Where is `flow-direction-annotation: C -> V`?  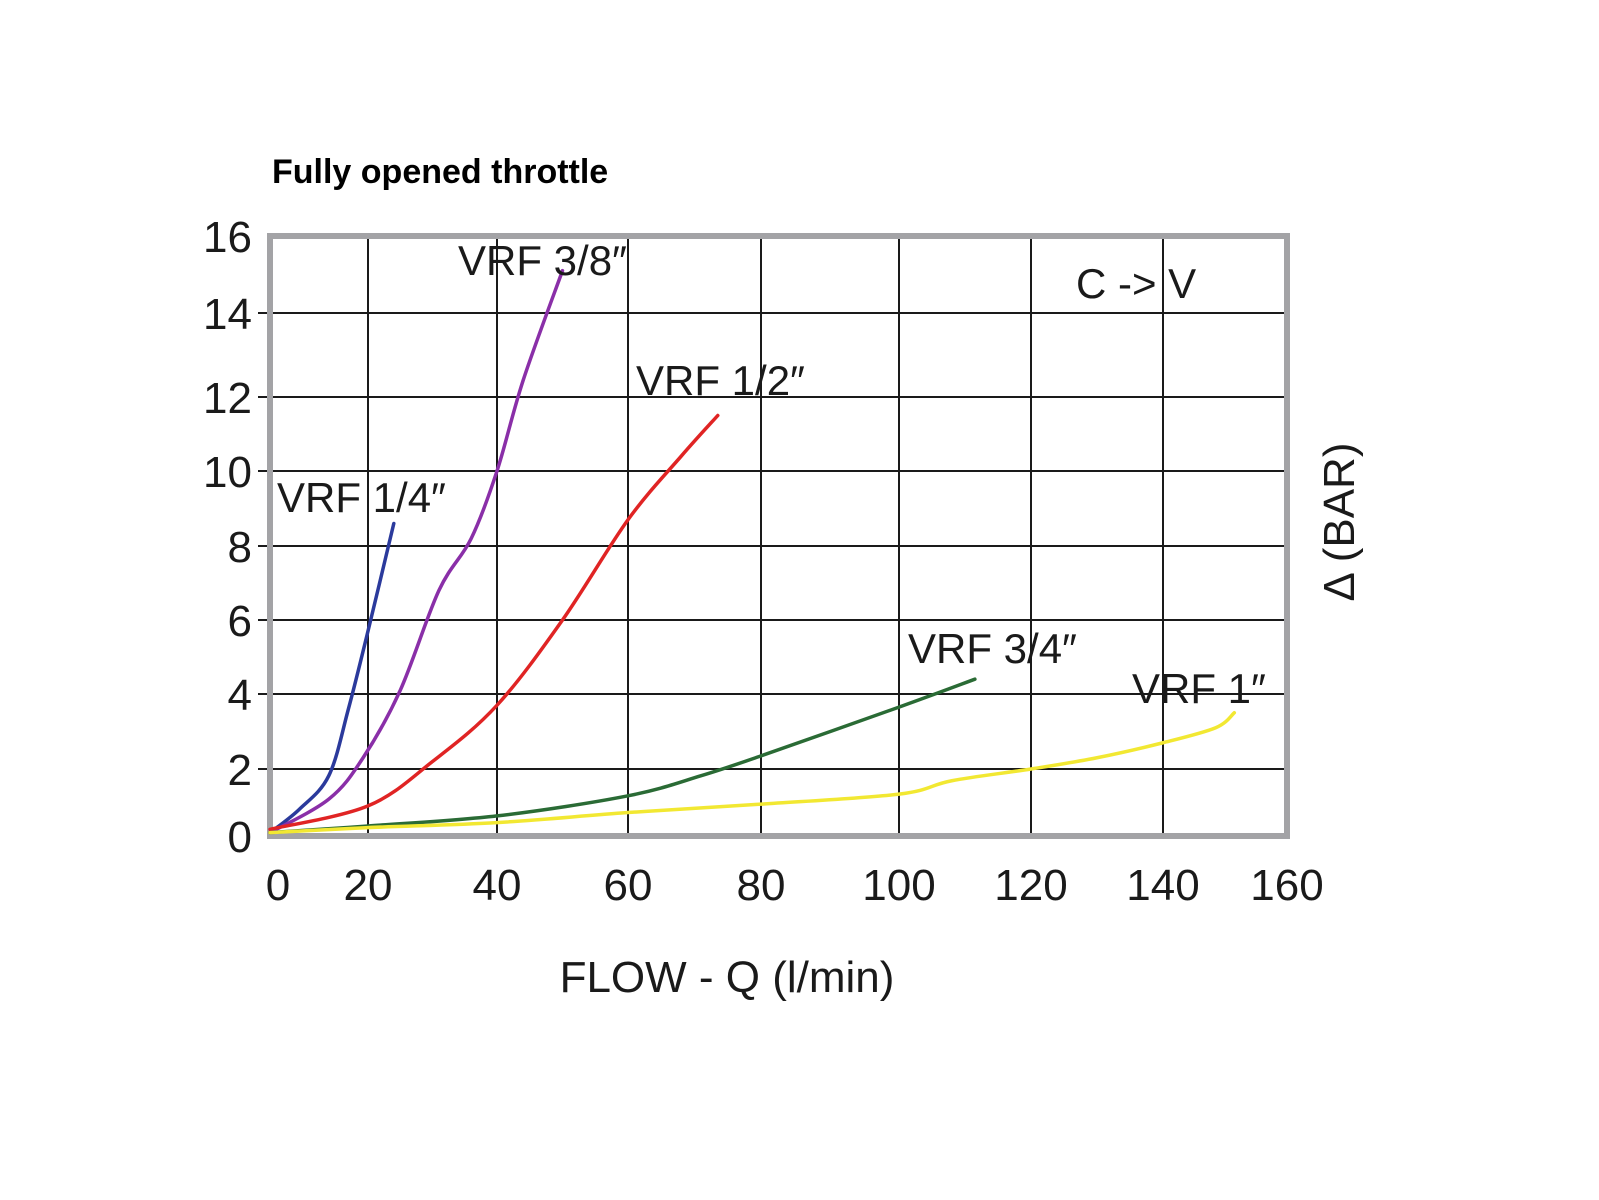
flow-direction-annotation: C -> V is located at coordinates (1136, 283).